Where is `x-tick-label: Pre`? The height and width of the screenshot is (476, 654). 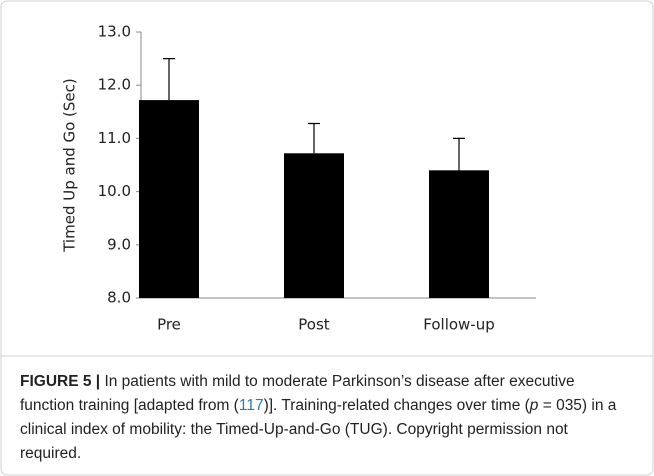 x-tick-label: Pre is located at coordinates (169, 325).